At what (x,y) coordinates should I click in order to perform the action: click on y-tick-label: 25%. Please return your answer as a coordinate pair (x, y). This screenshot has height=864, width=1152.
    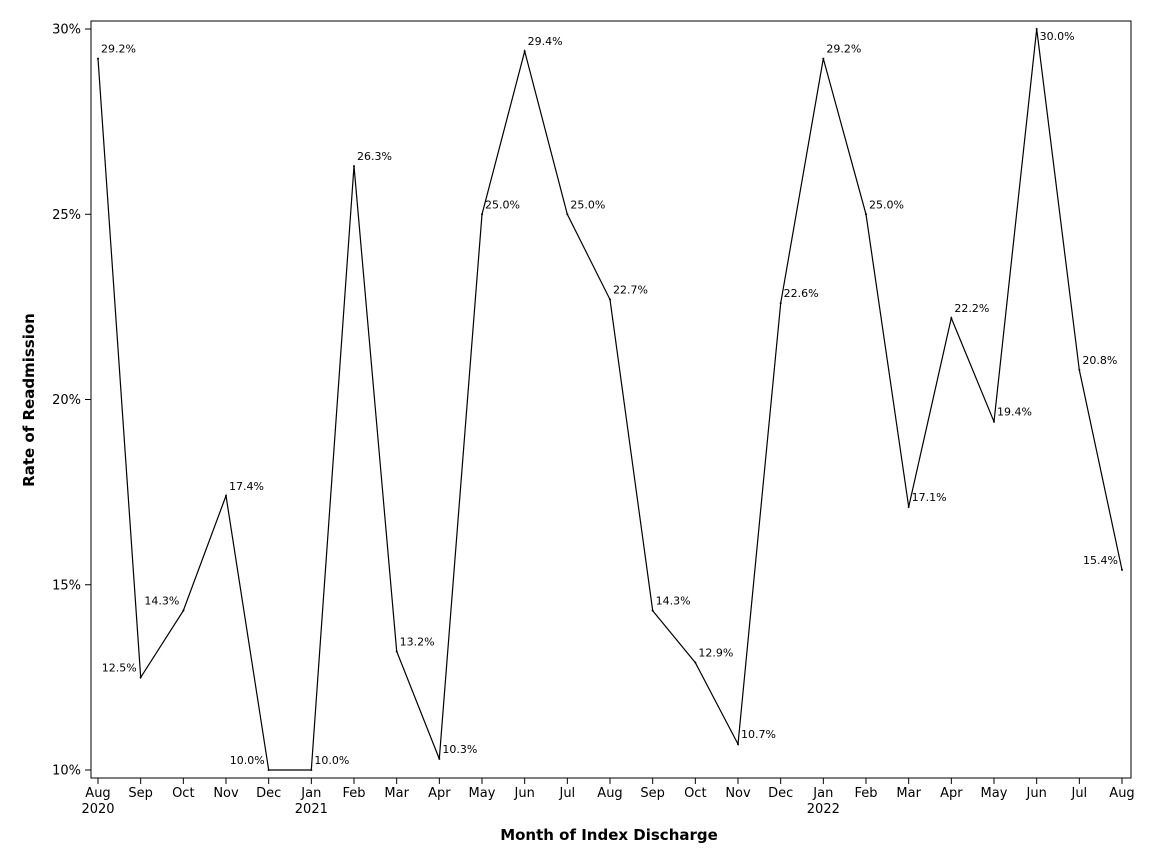
    Looking at the image, I should click on (66, 215).